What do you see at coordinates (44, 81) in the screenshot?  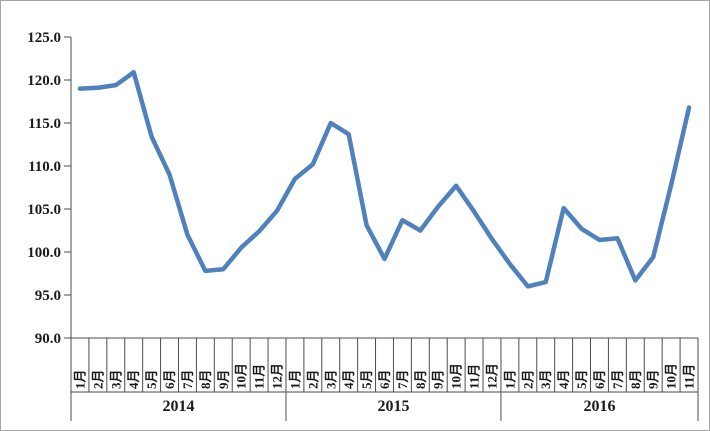 I see `y-axis-tick-label: 120.0` at bounding box center [44, 81].